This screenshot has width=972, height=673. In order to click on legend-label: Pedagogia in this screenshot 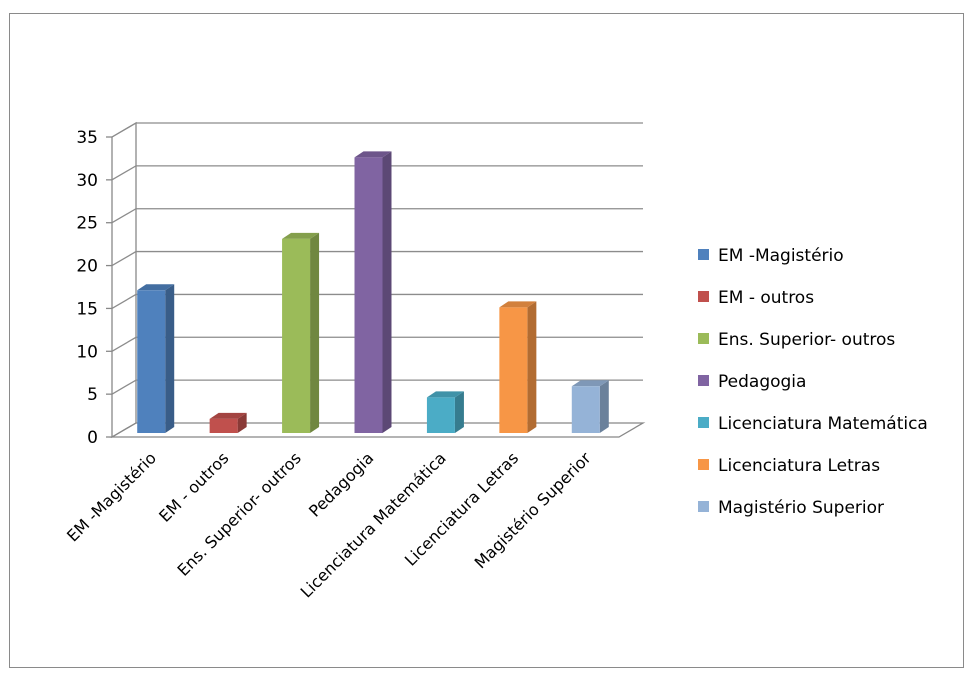, I will do `click(762, 382)`.